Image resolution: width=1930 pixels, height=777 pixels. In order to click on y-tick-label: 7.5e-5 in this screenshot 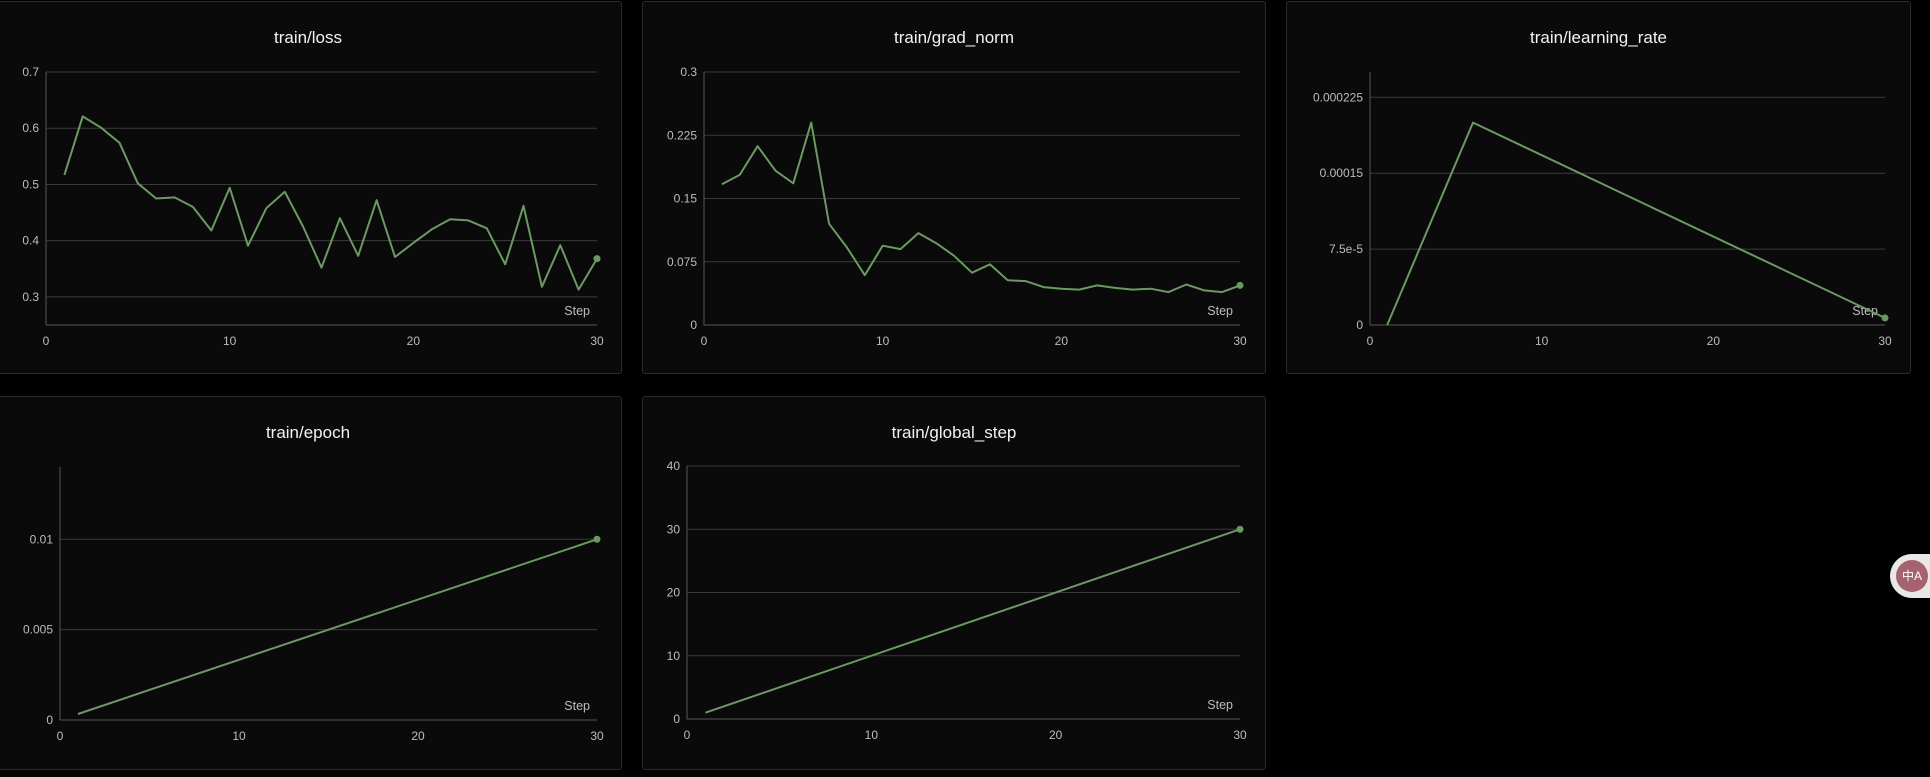, I will do `click(1346, 249)`.